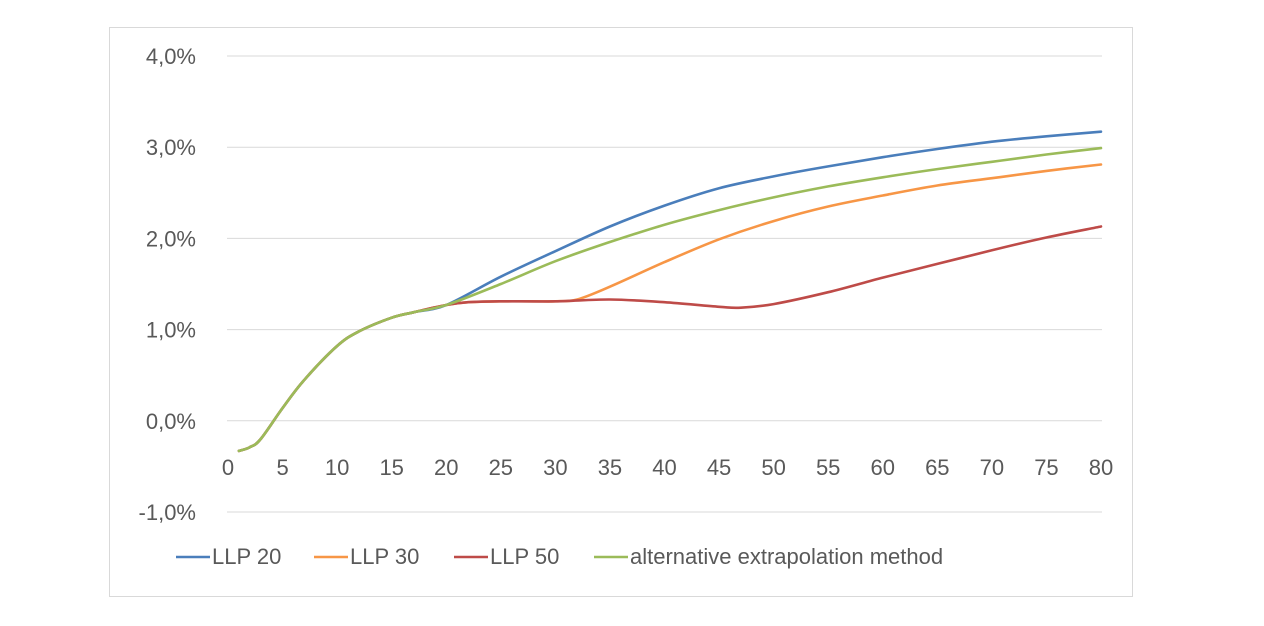 This screenshot has width=1264, height=626. I want to click on y-tick-label: -1,0%, so click(167, 512).